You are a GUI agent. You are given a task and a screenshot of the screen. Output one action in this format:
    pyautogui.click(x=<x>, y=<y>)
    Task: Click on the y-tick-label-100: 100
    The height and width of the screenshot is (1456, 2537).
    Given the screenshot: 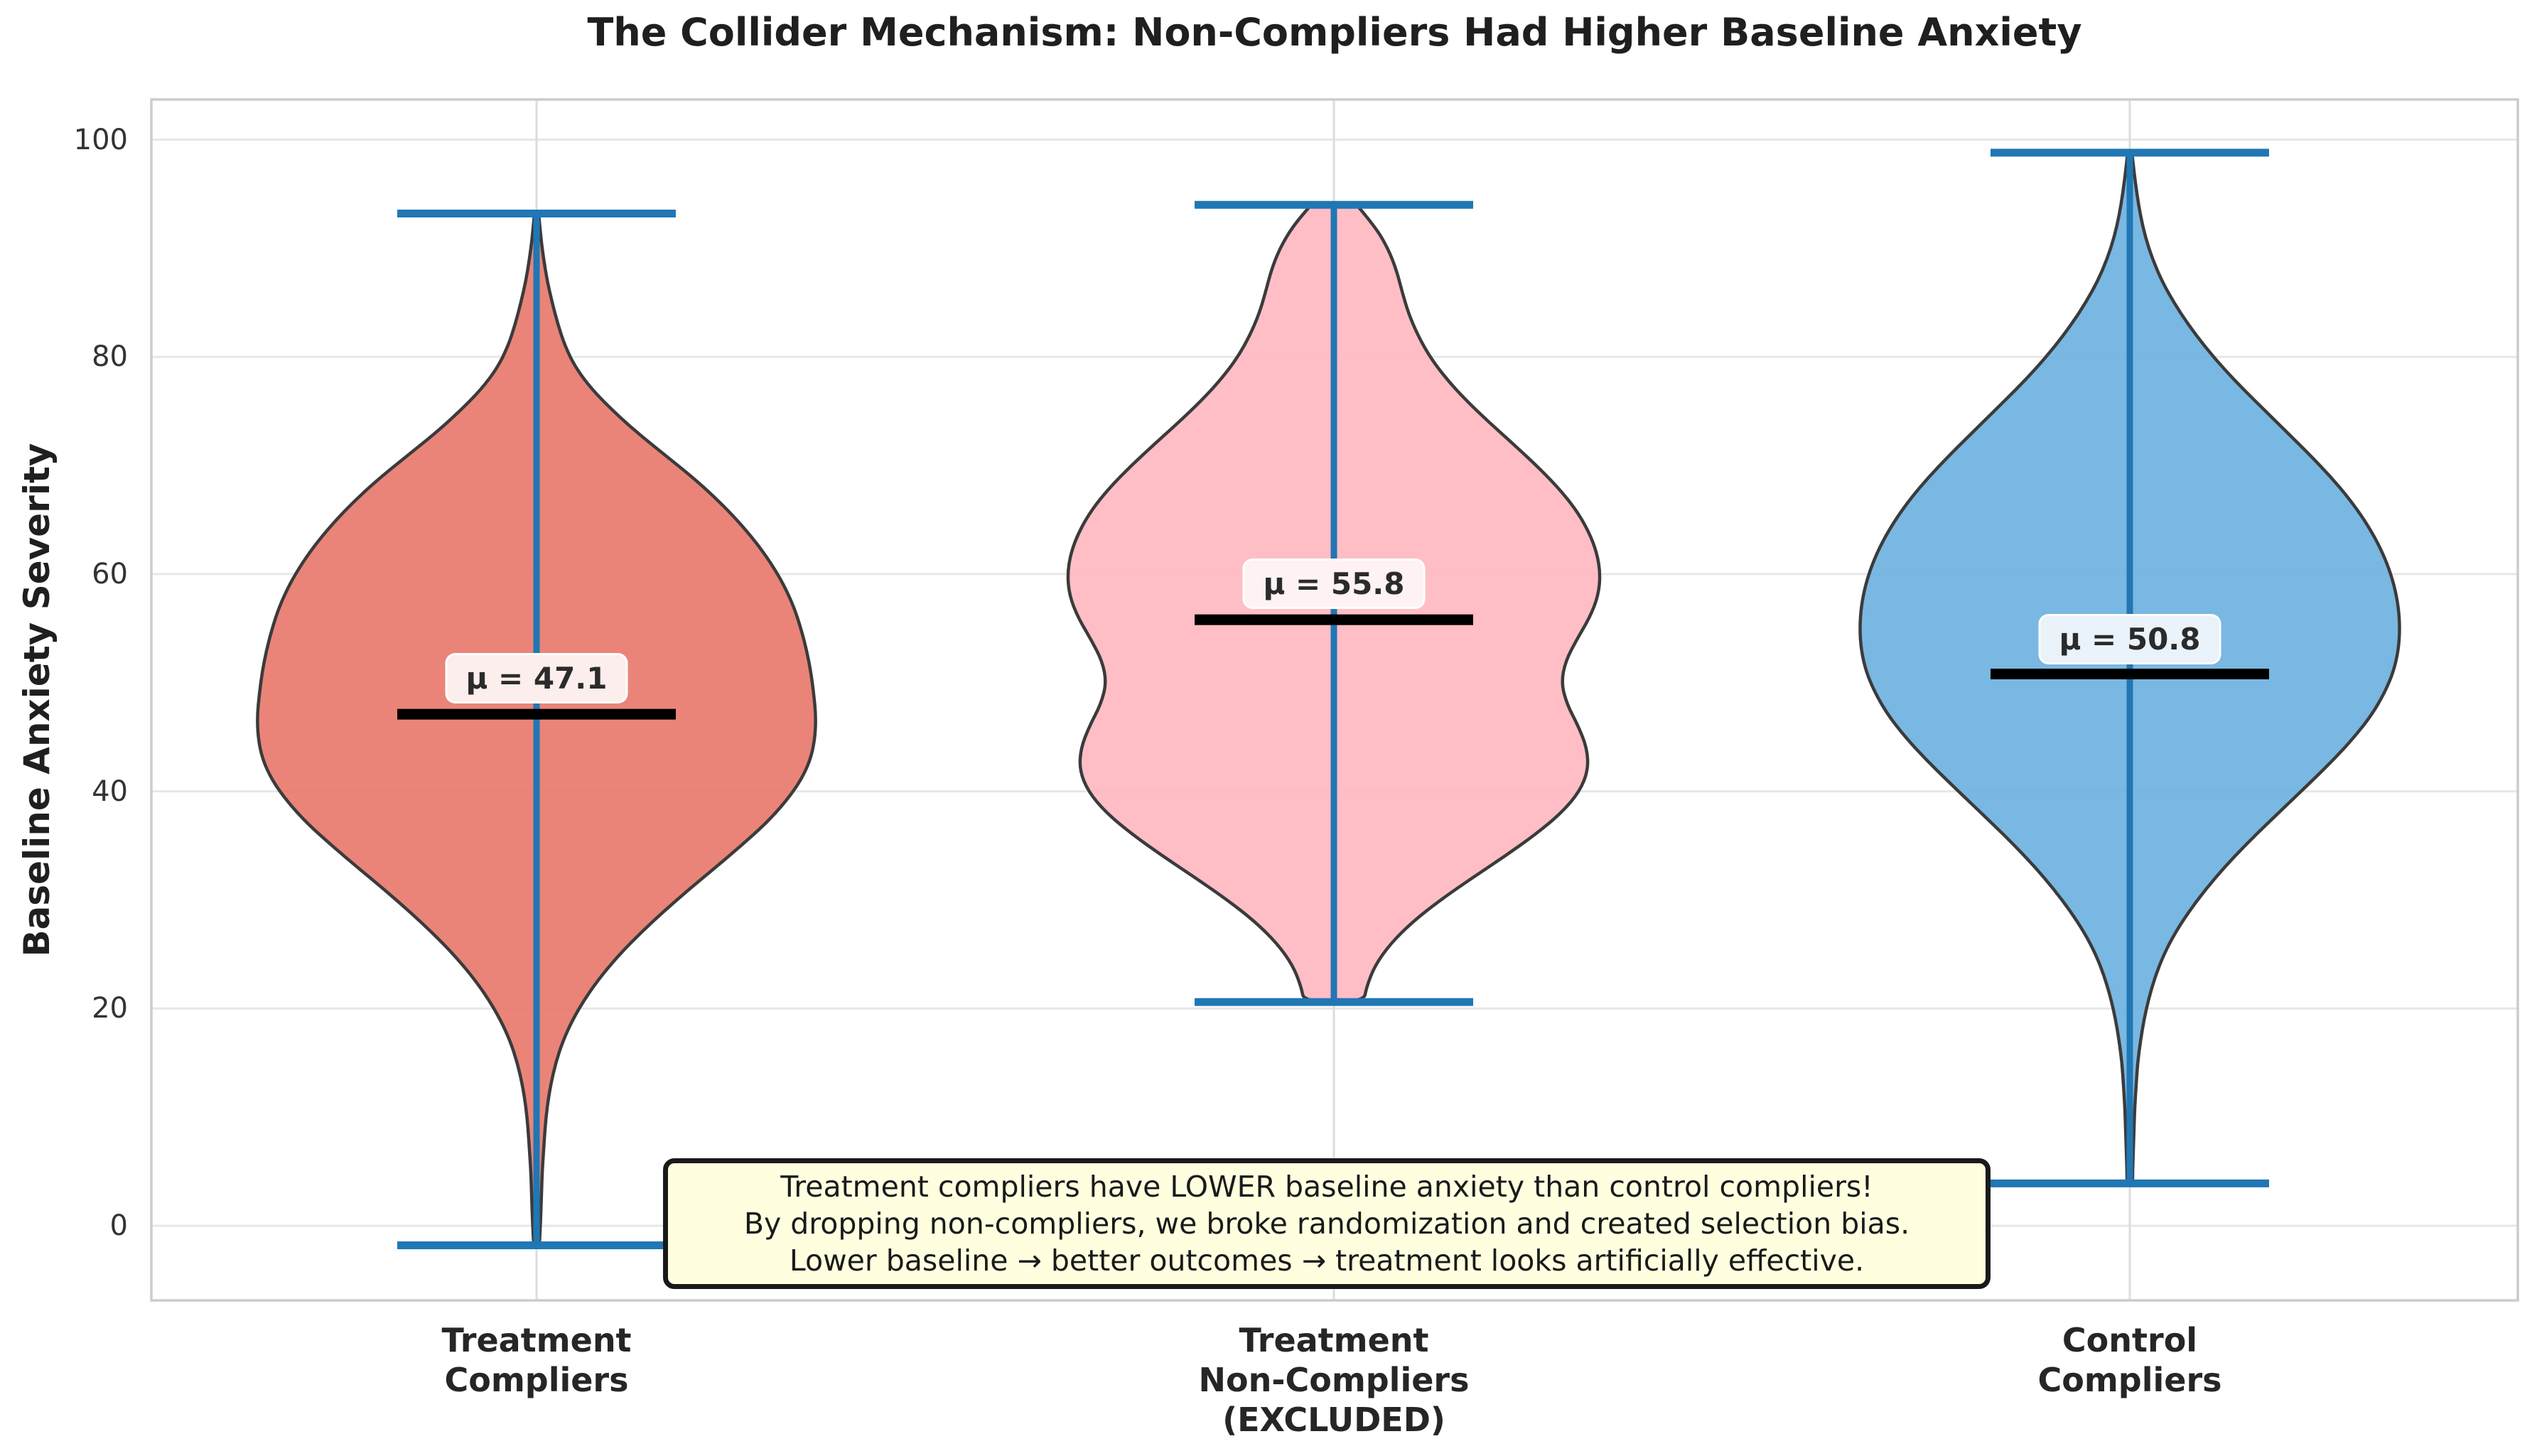 What is the action you would take?
    pyautogui.click(x=100, y=140)
    